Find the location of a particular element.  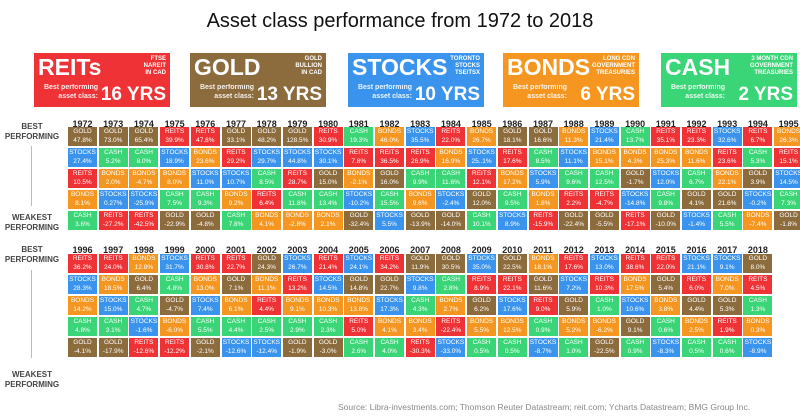

asset-cell: GOLD 22.7% is located at coordinates (389, 284).